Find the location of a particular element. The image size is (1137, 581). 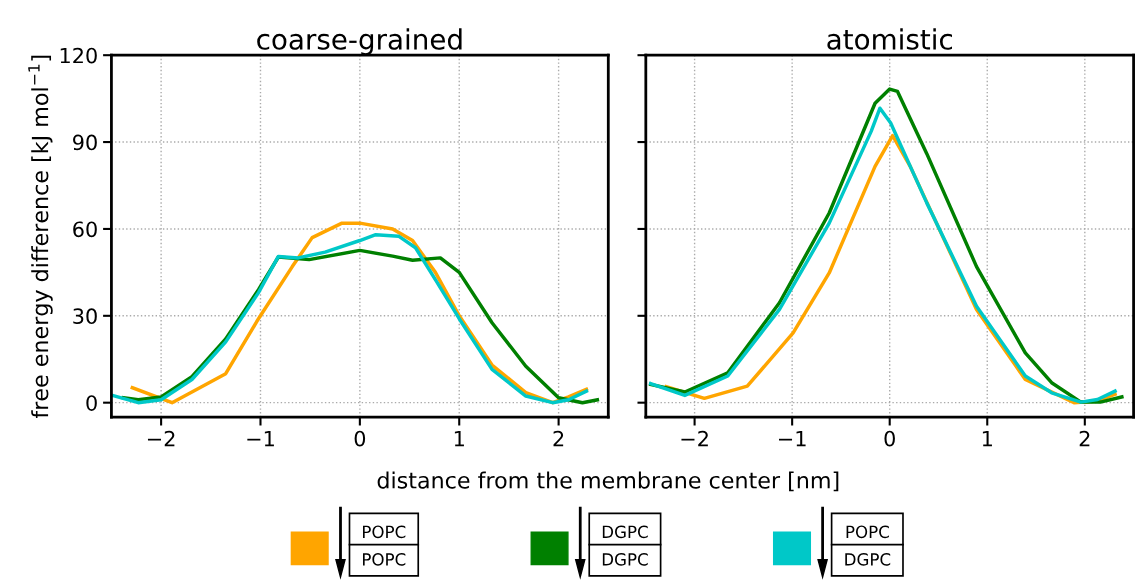

x-axis-title: distance from the membrane center [nm] is located at coordinates (608, 481).